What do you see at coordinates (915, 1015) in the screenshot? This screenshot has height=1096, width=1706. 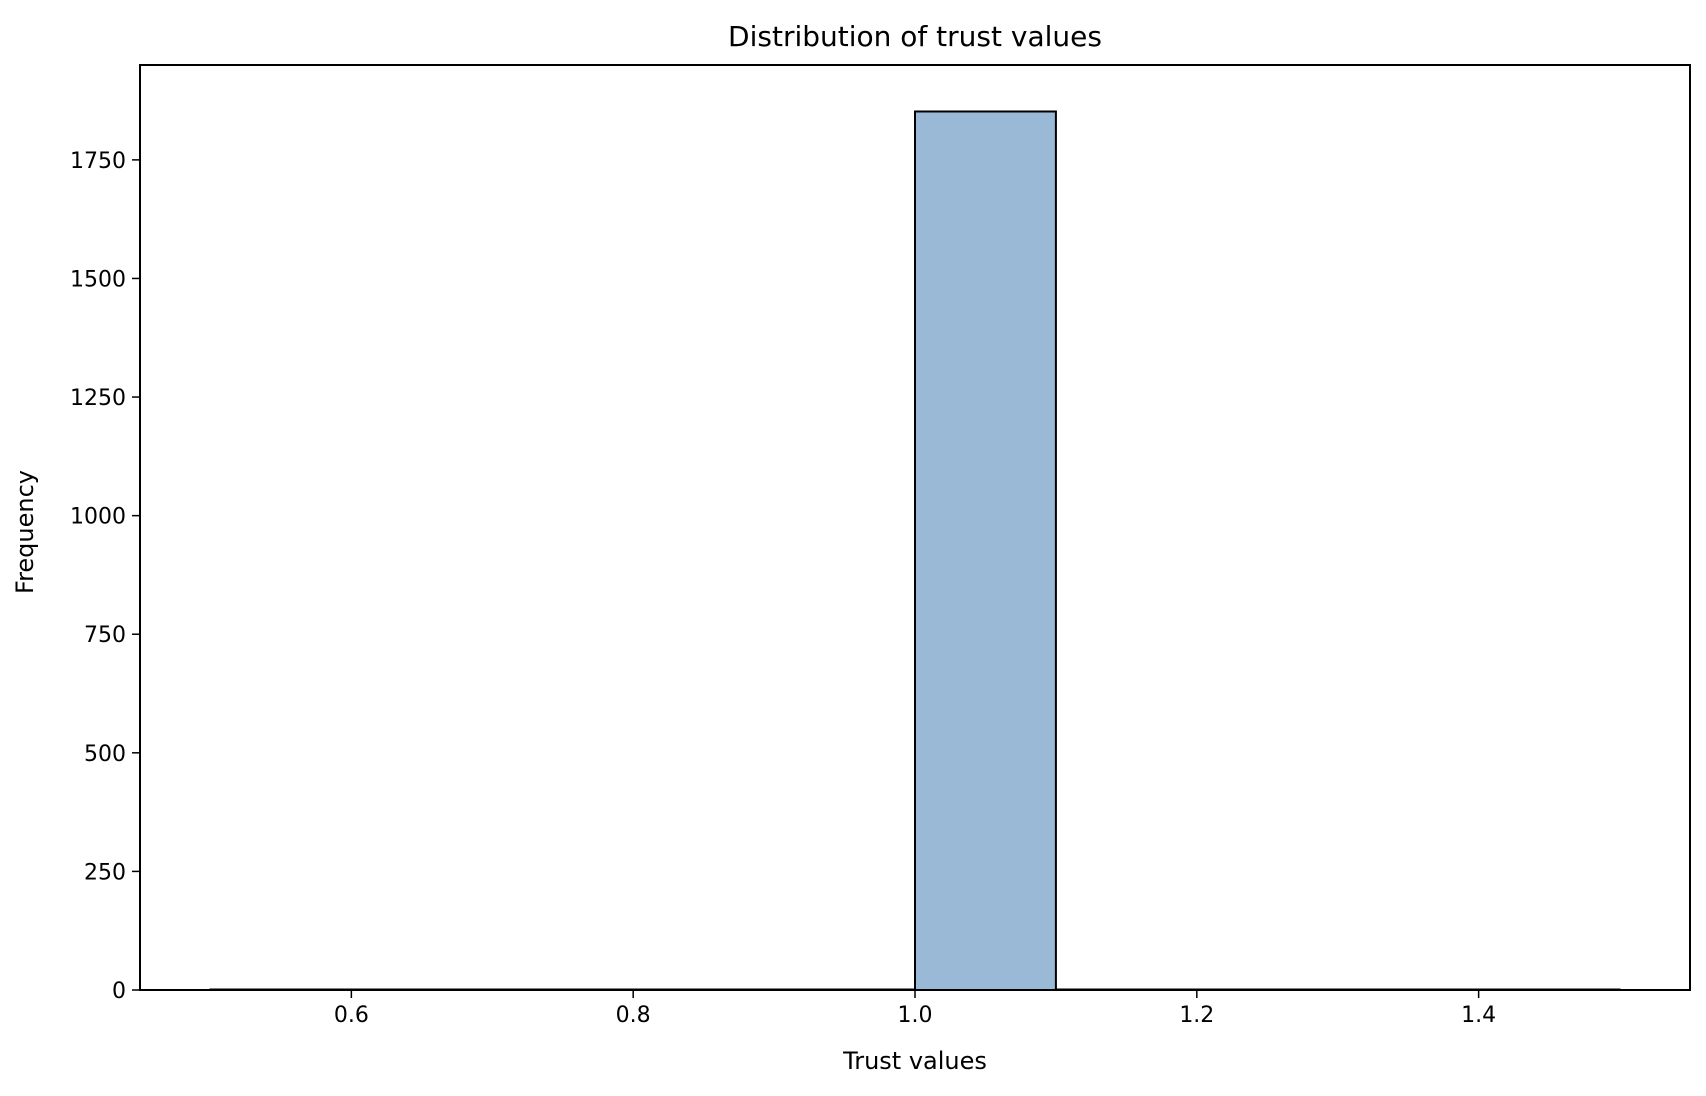 I see `x-tick-label: 1.0` at bounding box center [915, 1015].